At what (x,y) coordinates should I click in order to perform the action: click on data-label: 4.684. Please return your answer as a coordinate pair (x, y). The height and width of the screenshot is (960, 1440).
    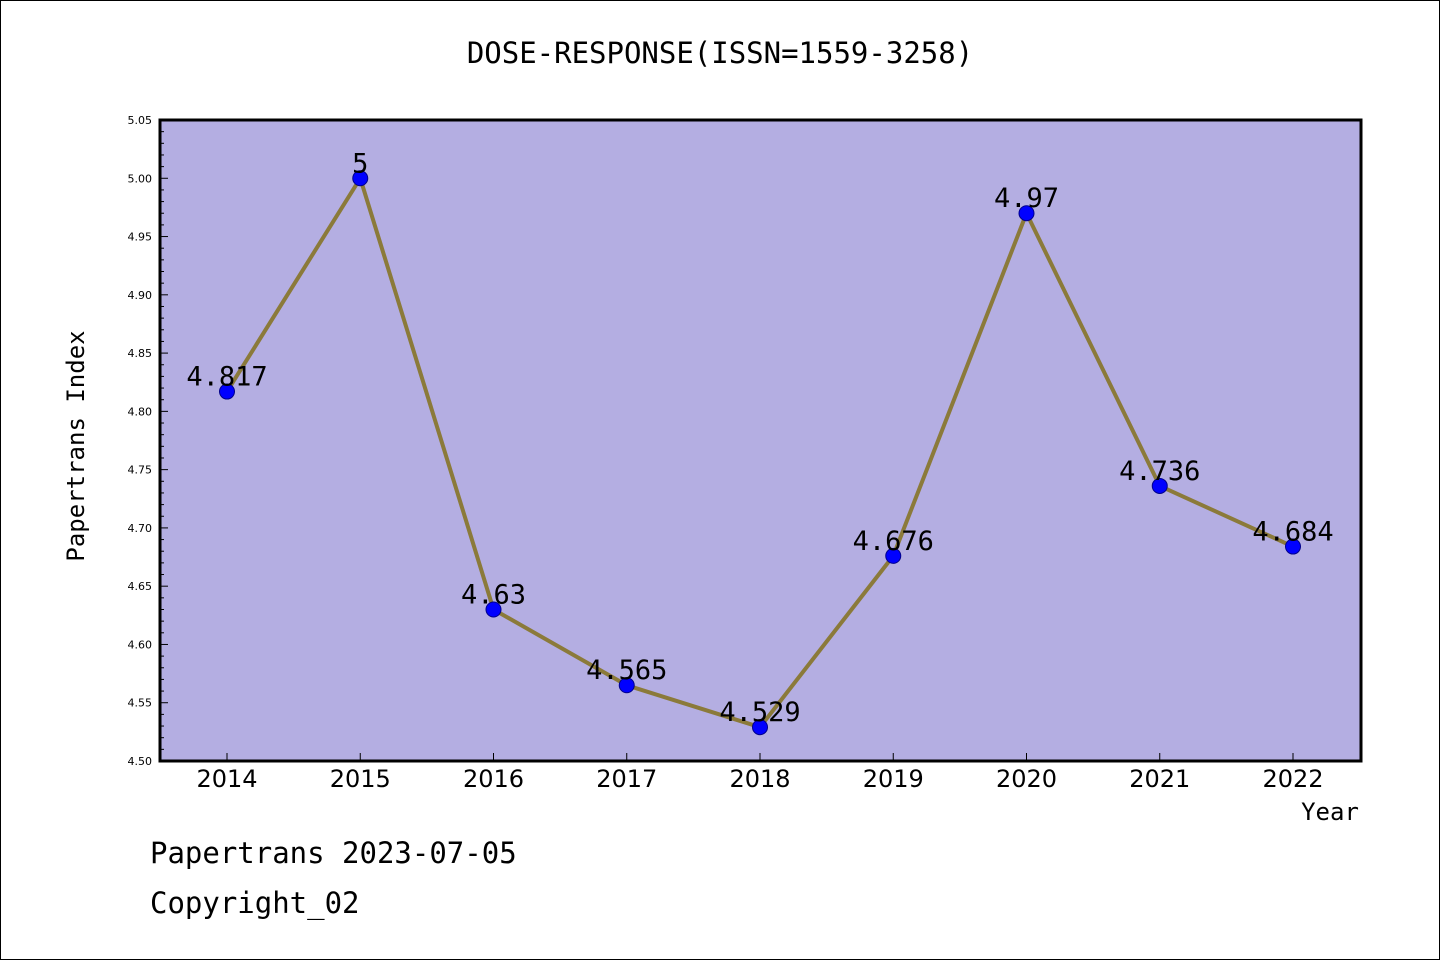
    Looking at the image, I should click on (1292, 532).